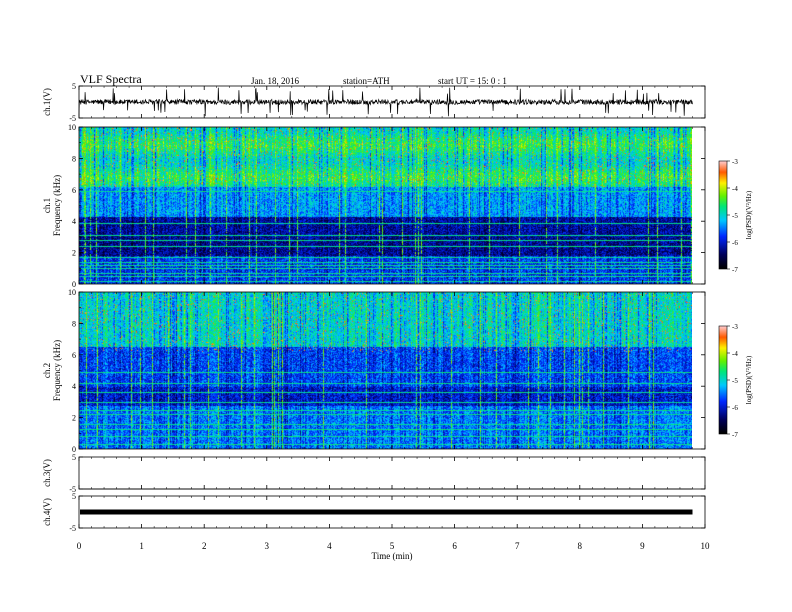  Describe the element at coordinates (267, 546) in the screenshot. I see `x-tick-label: 3` at that location.